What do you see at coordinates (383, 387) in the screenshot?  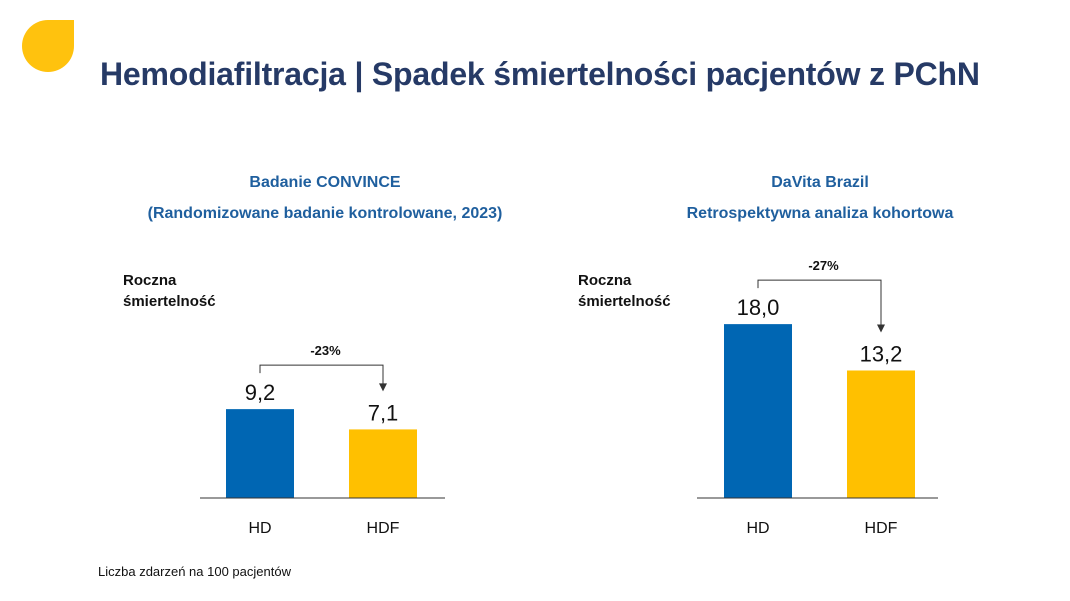 I see `chart-1-annotation-arrowhead` at bounding box center [383, 387].